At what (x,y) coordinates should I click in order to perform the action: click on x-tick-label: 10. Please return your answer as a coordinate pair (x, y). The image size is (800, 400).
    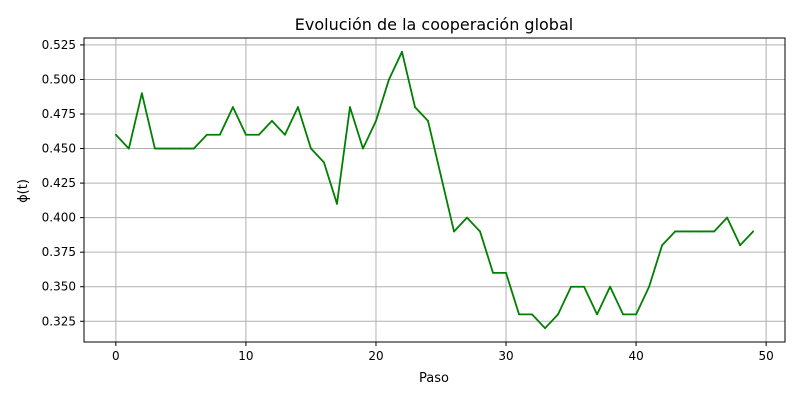
    Looking at the image, I should click on (245, 356).